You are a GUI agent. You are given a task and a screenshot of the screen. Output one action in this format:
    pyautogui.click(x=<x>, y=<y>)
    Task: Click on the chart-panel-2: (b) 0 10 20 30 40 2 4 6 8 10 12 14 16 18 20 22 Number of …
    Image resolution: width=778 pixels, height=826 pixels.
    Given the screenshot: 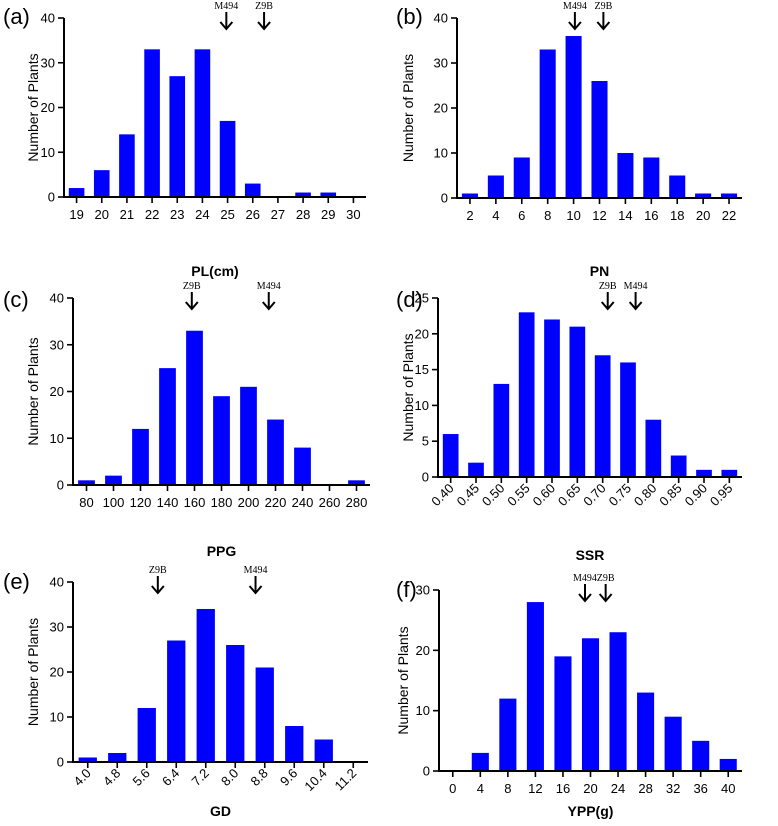 What is the action you would take?
    pyautogui.click(x=569, y=140)
    